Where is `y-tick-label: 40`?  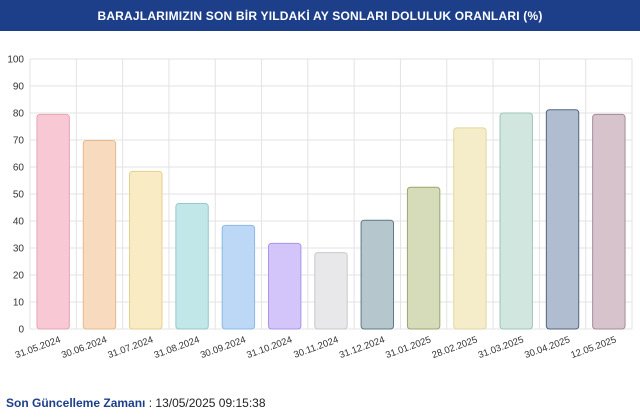 y-tick-label: 40 is located at coordinates (19, 222).